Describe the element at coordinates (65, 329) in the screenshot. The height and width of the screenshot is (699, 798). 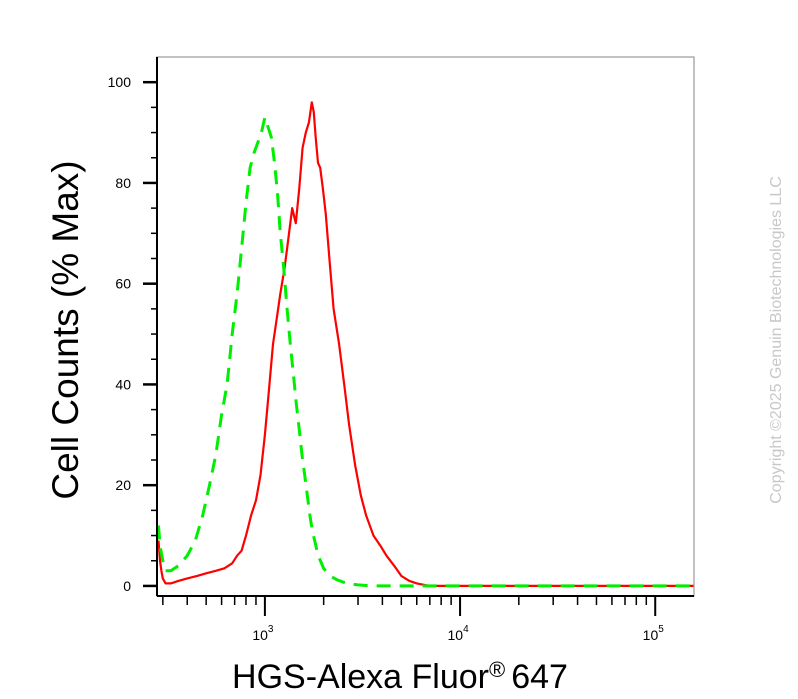
I see `y-axis-title: Cell Counts (% Max)` at that location.